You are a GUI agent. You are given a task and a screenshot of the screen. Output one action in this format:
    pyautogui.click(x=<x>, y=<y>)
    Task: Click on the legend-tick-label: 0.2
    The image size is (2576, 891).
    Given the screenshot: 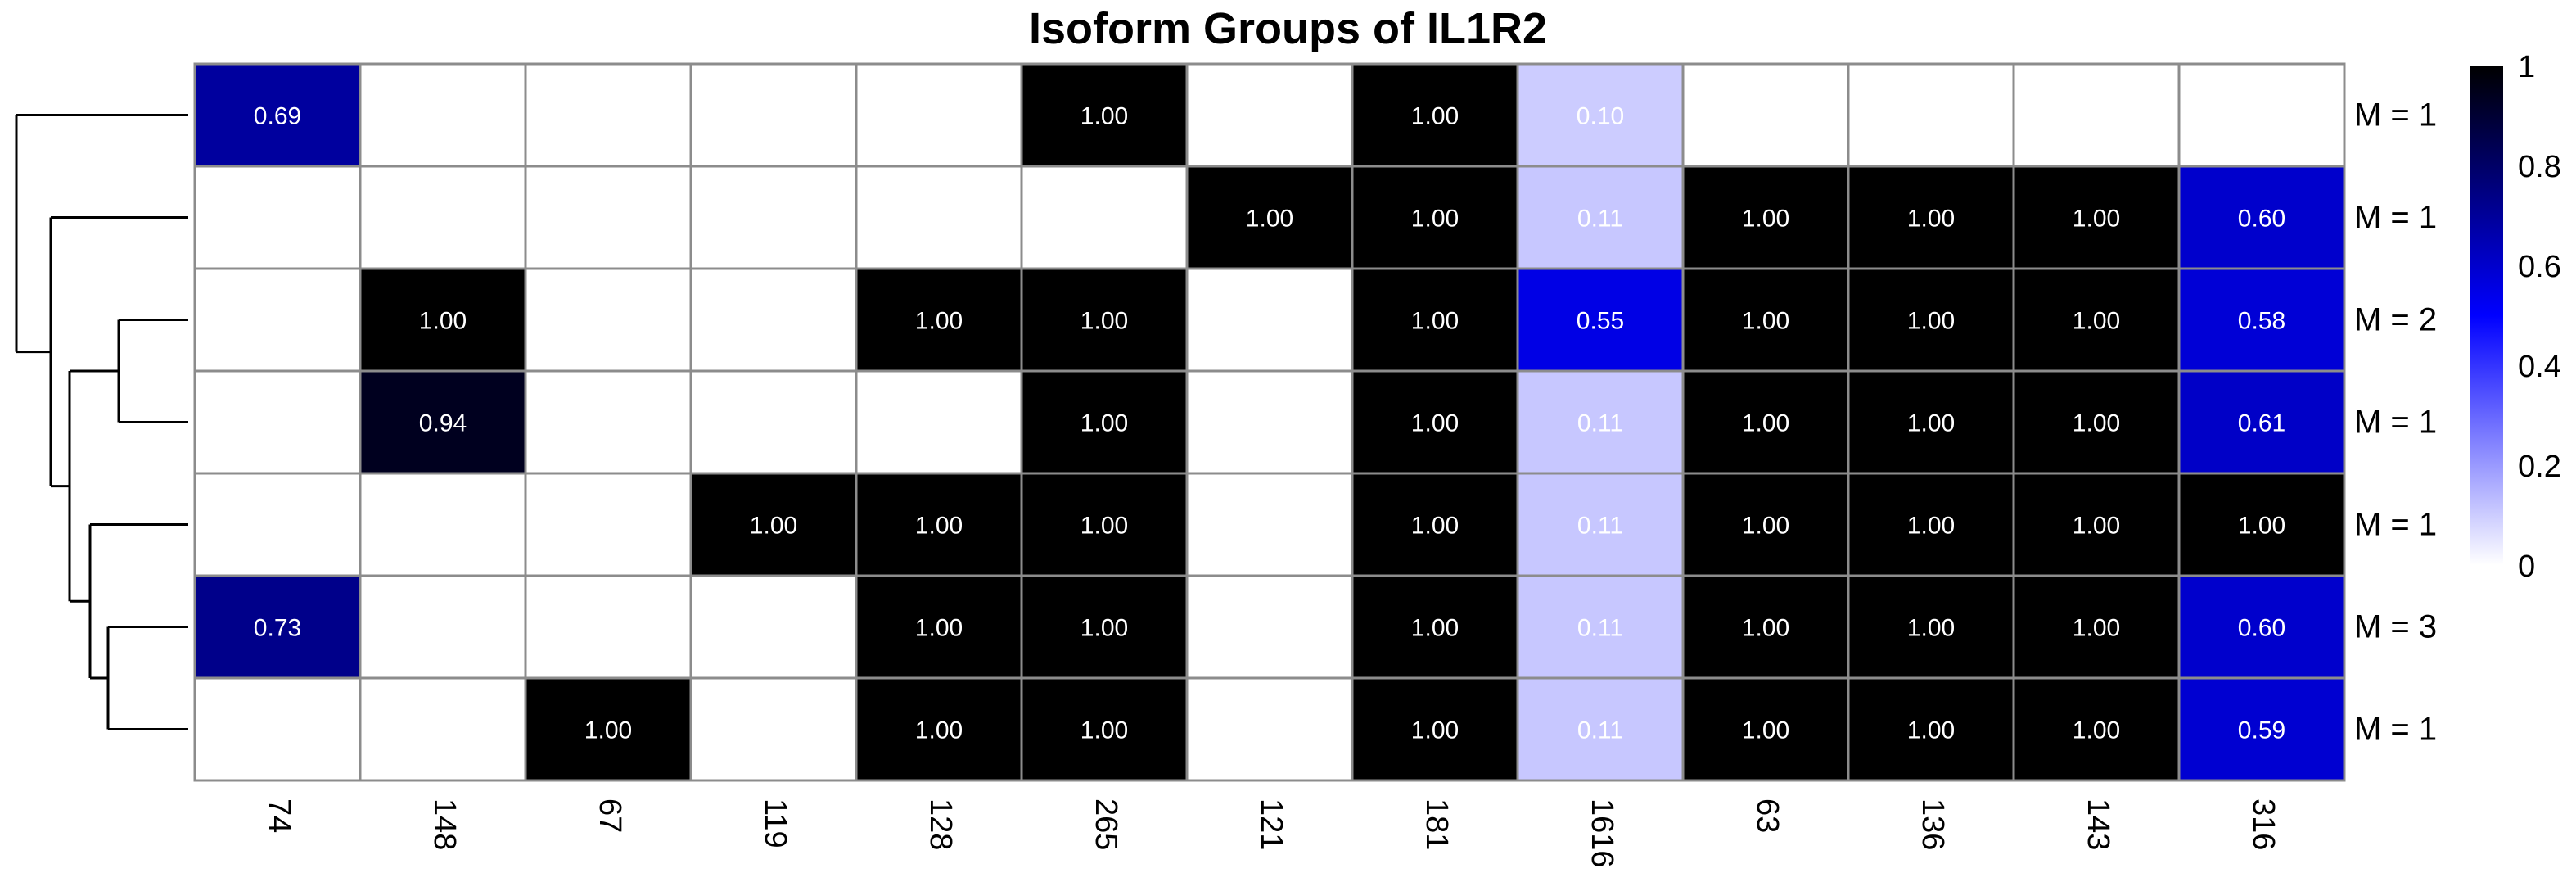 What is the action you would take?
    pyautogui.click(x=2539, y=467)
    